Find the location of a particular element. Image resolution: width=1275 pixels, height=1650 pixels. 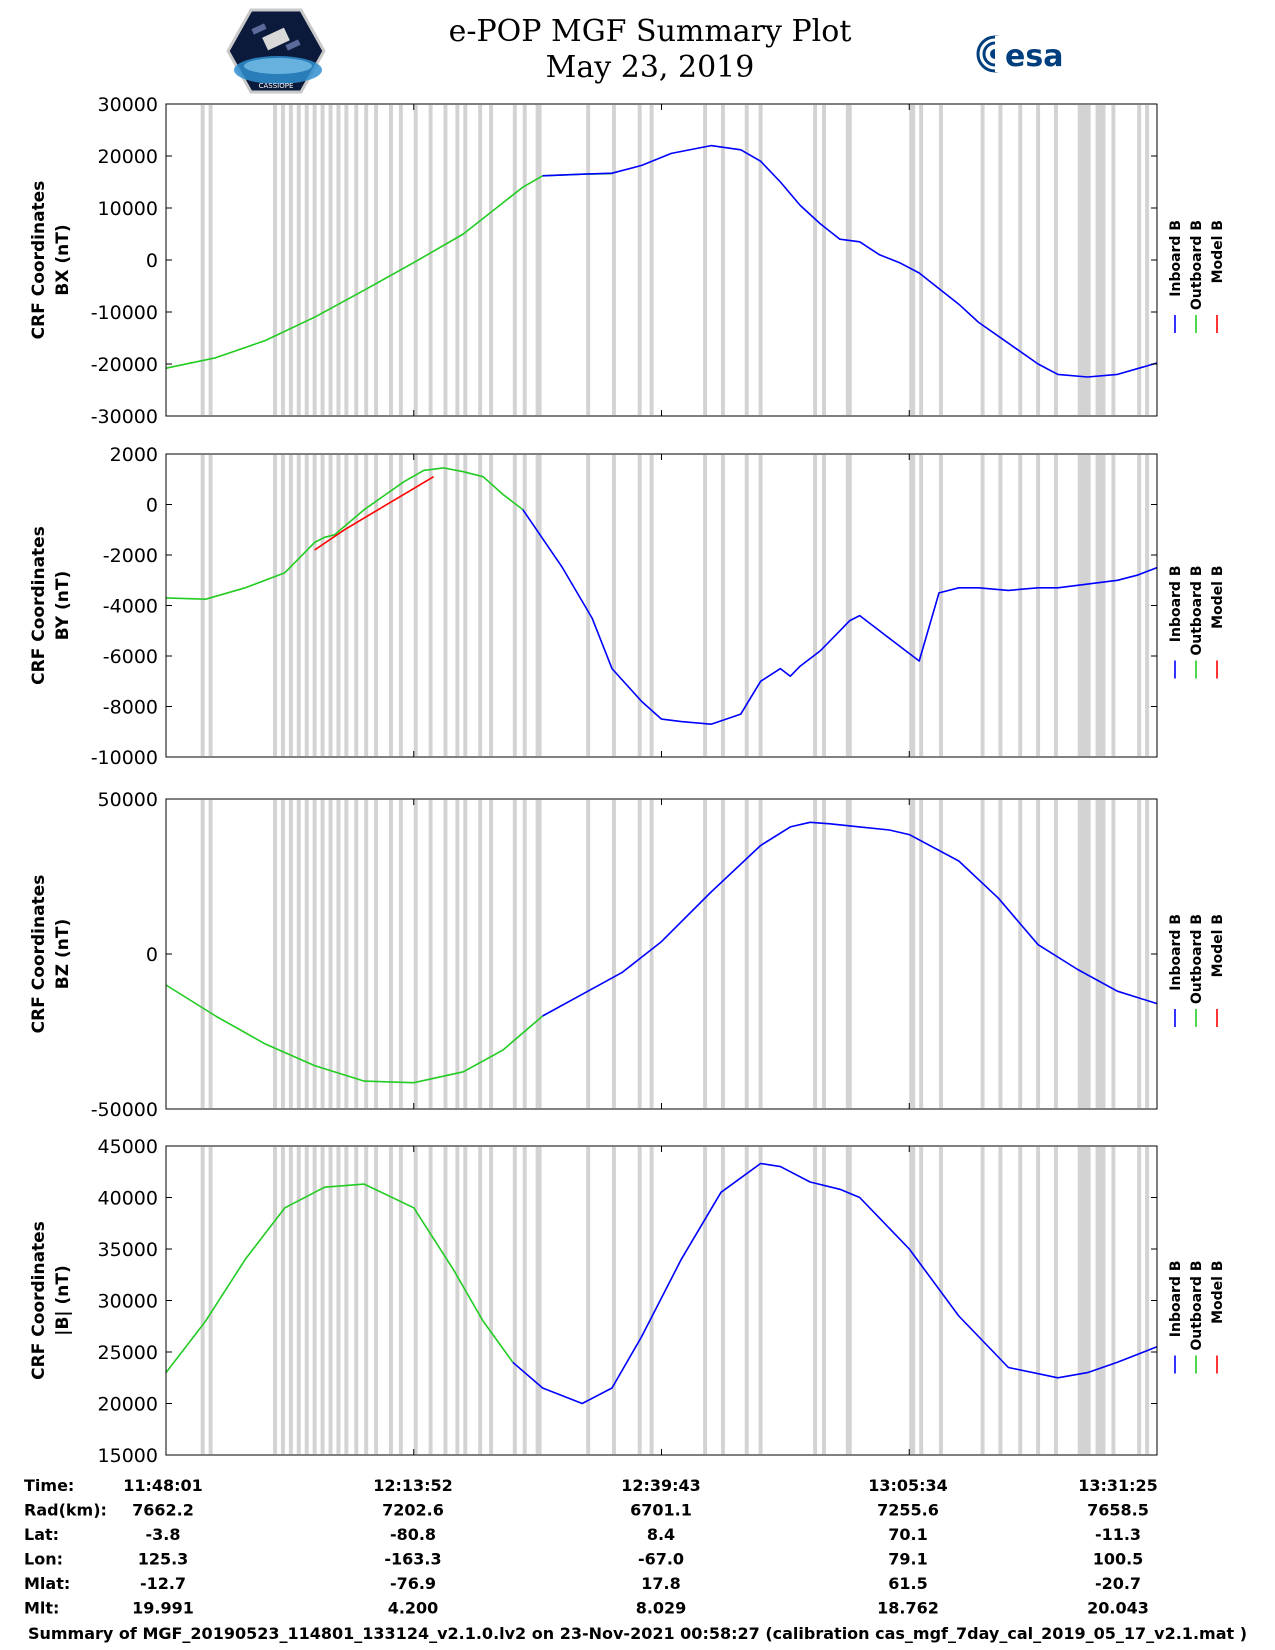

ephemeris-value: -163.3 is located at coordinates (412, 1559).